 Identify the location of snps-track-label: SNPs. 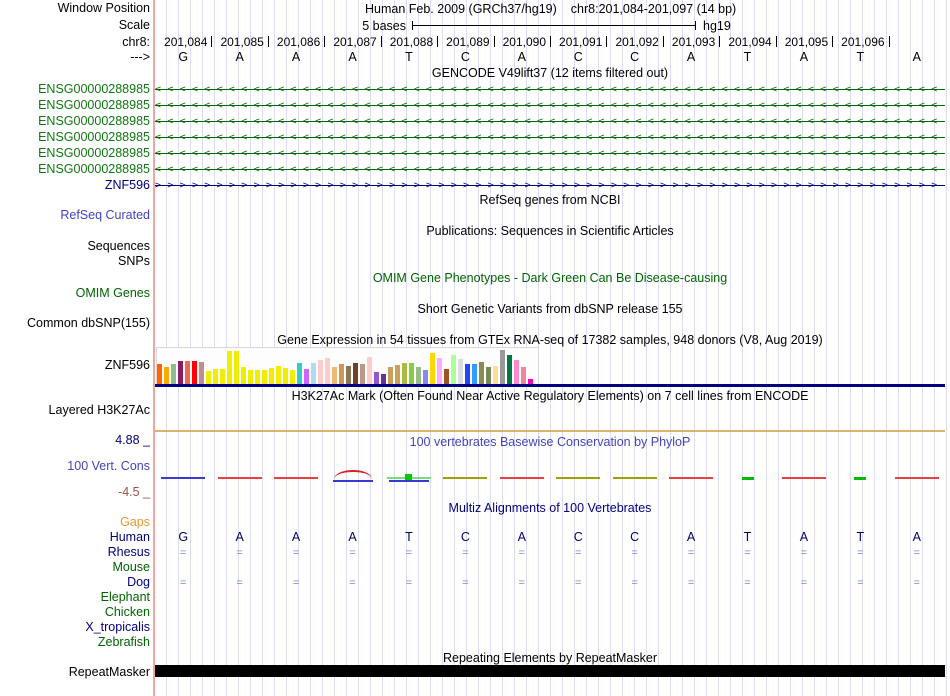
(134, 261).